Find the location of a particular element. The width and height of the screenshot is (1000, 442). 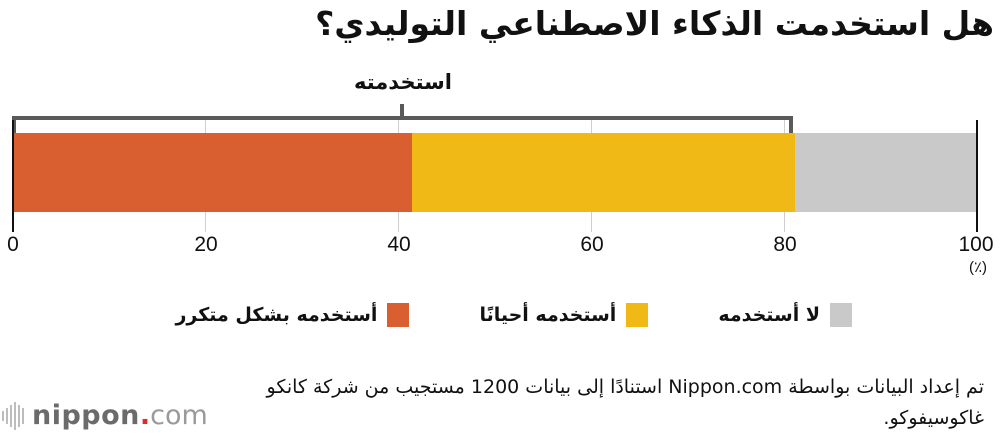

logo-tld: com is located at coordinates (179, 415).